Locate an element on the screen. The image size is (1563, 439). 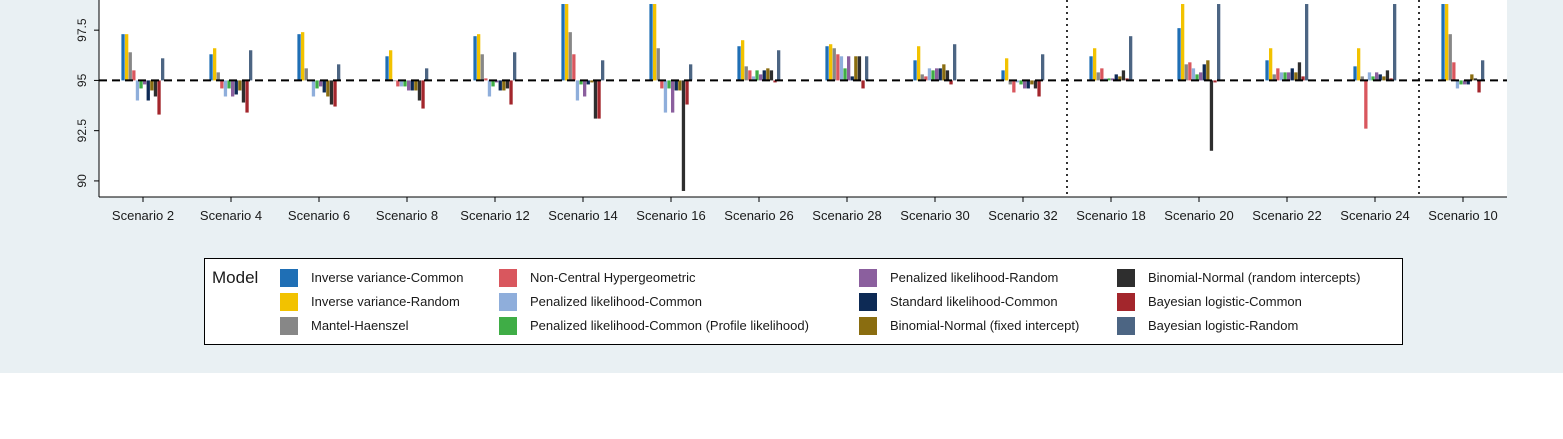
legend-label: Inverse variance-Common is located at coordinates (387, 277).